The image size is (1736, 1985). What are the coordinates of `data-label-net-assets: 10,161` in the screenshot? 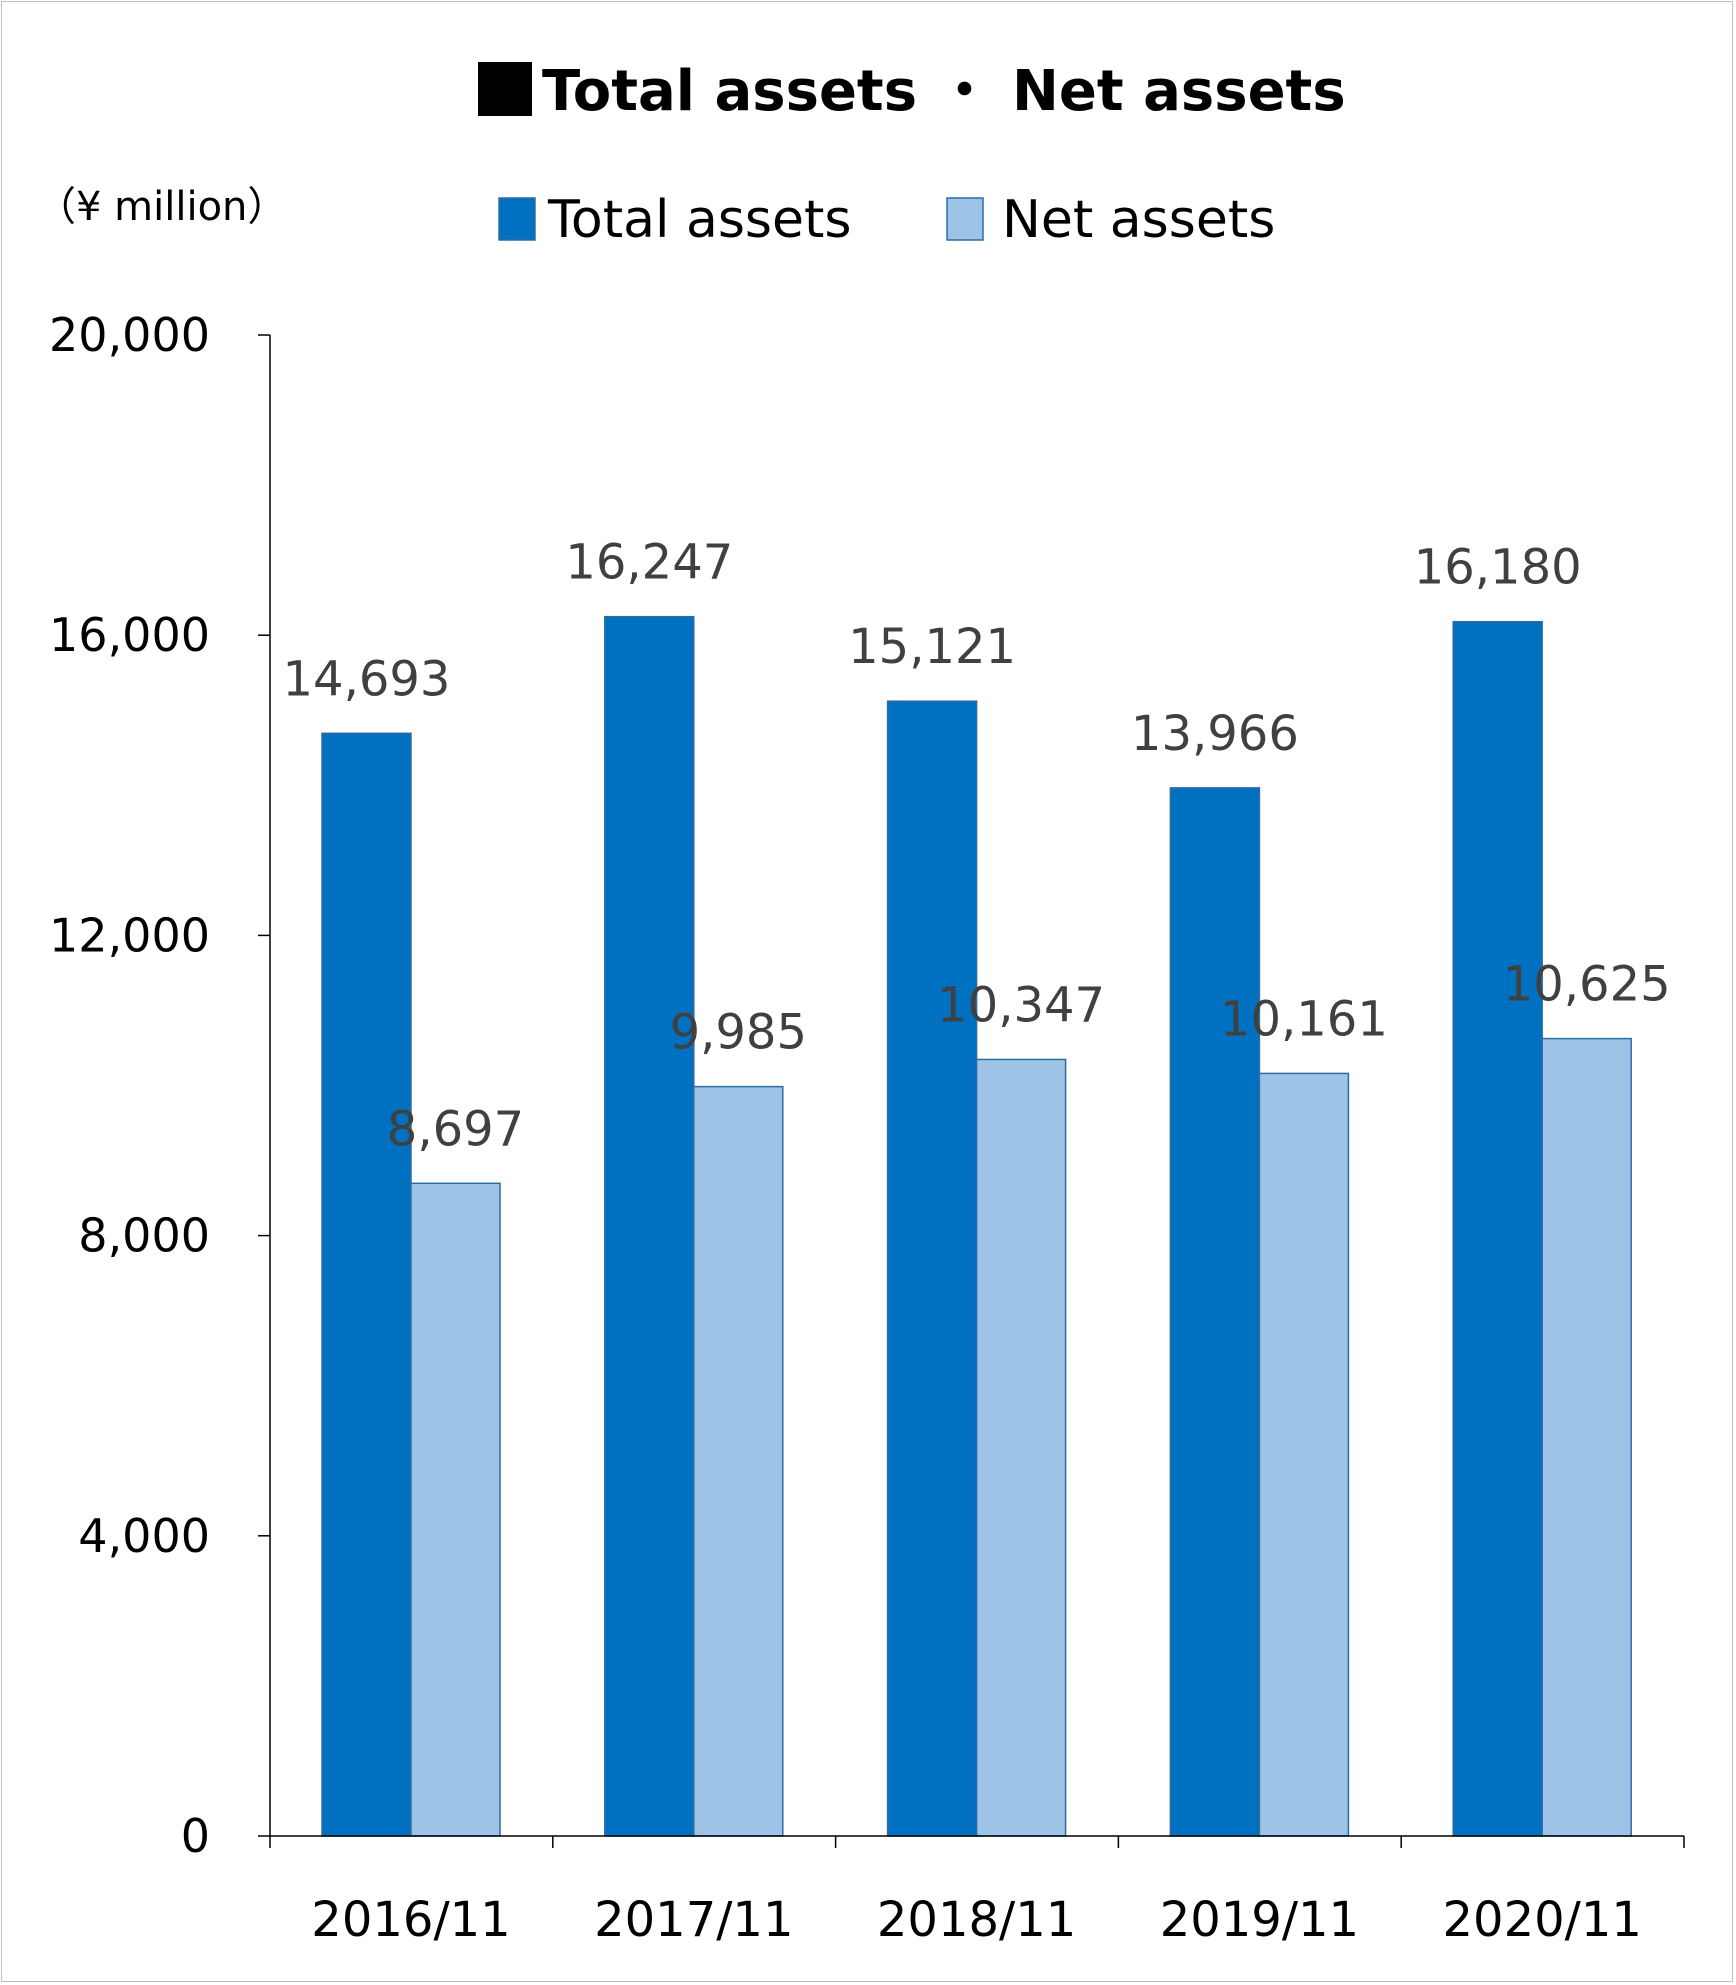 It's located at (1304, 1019).